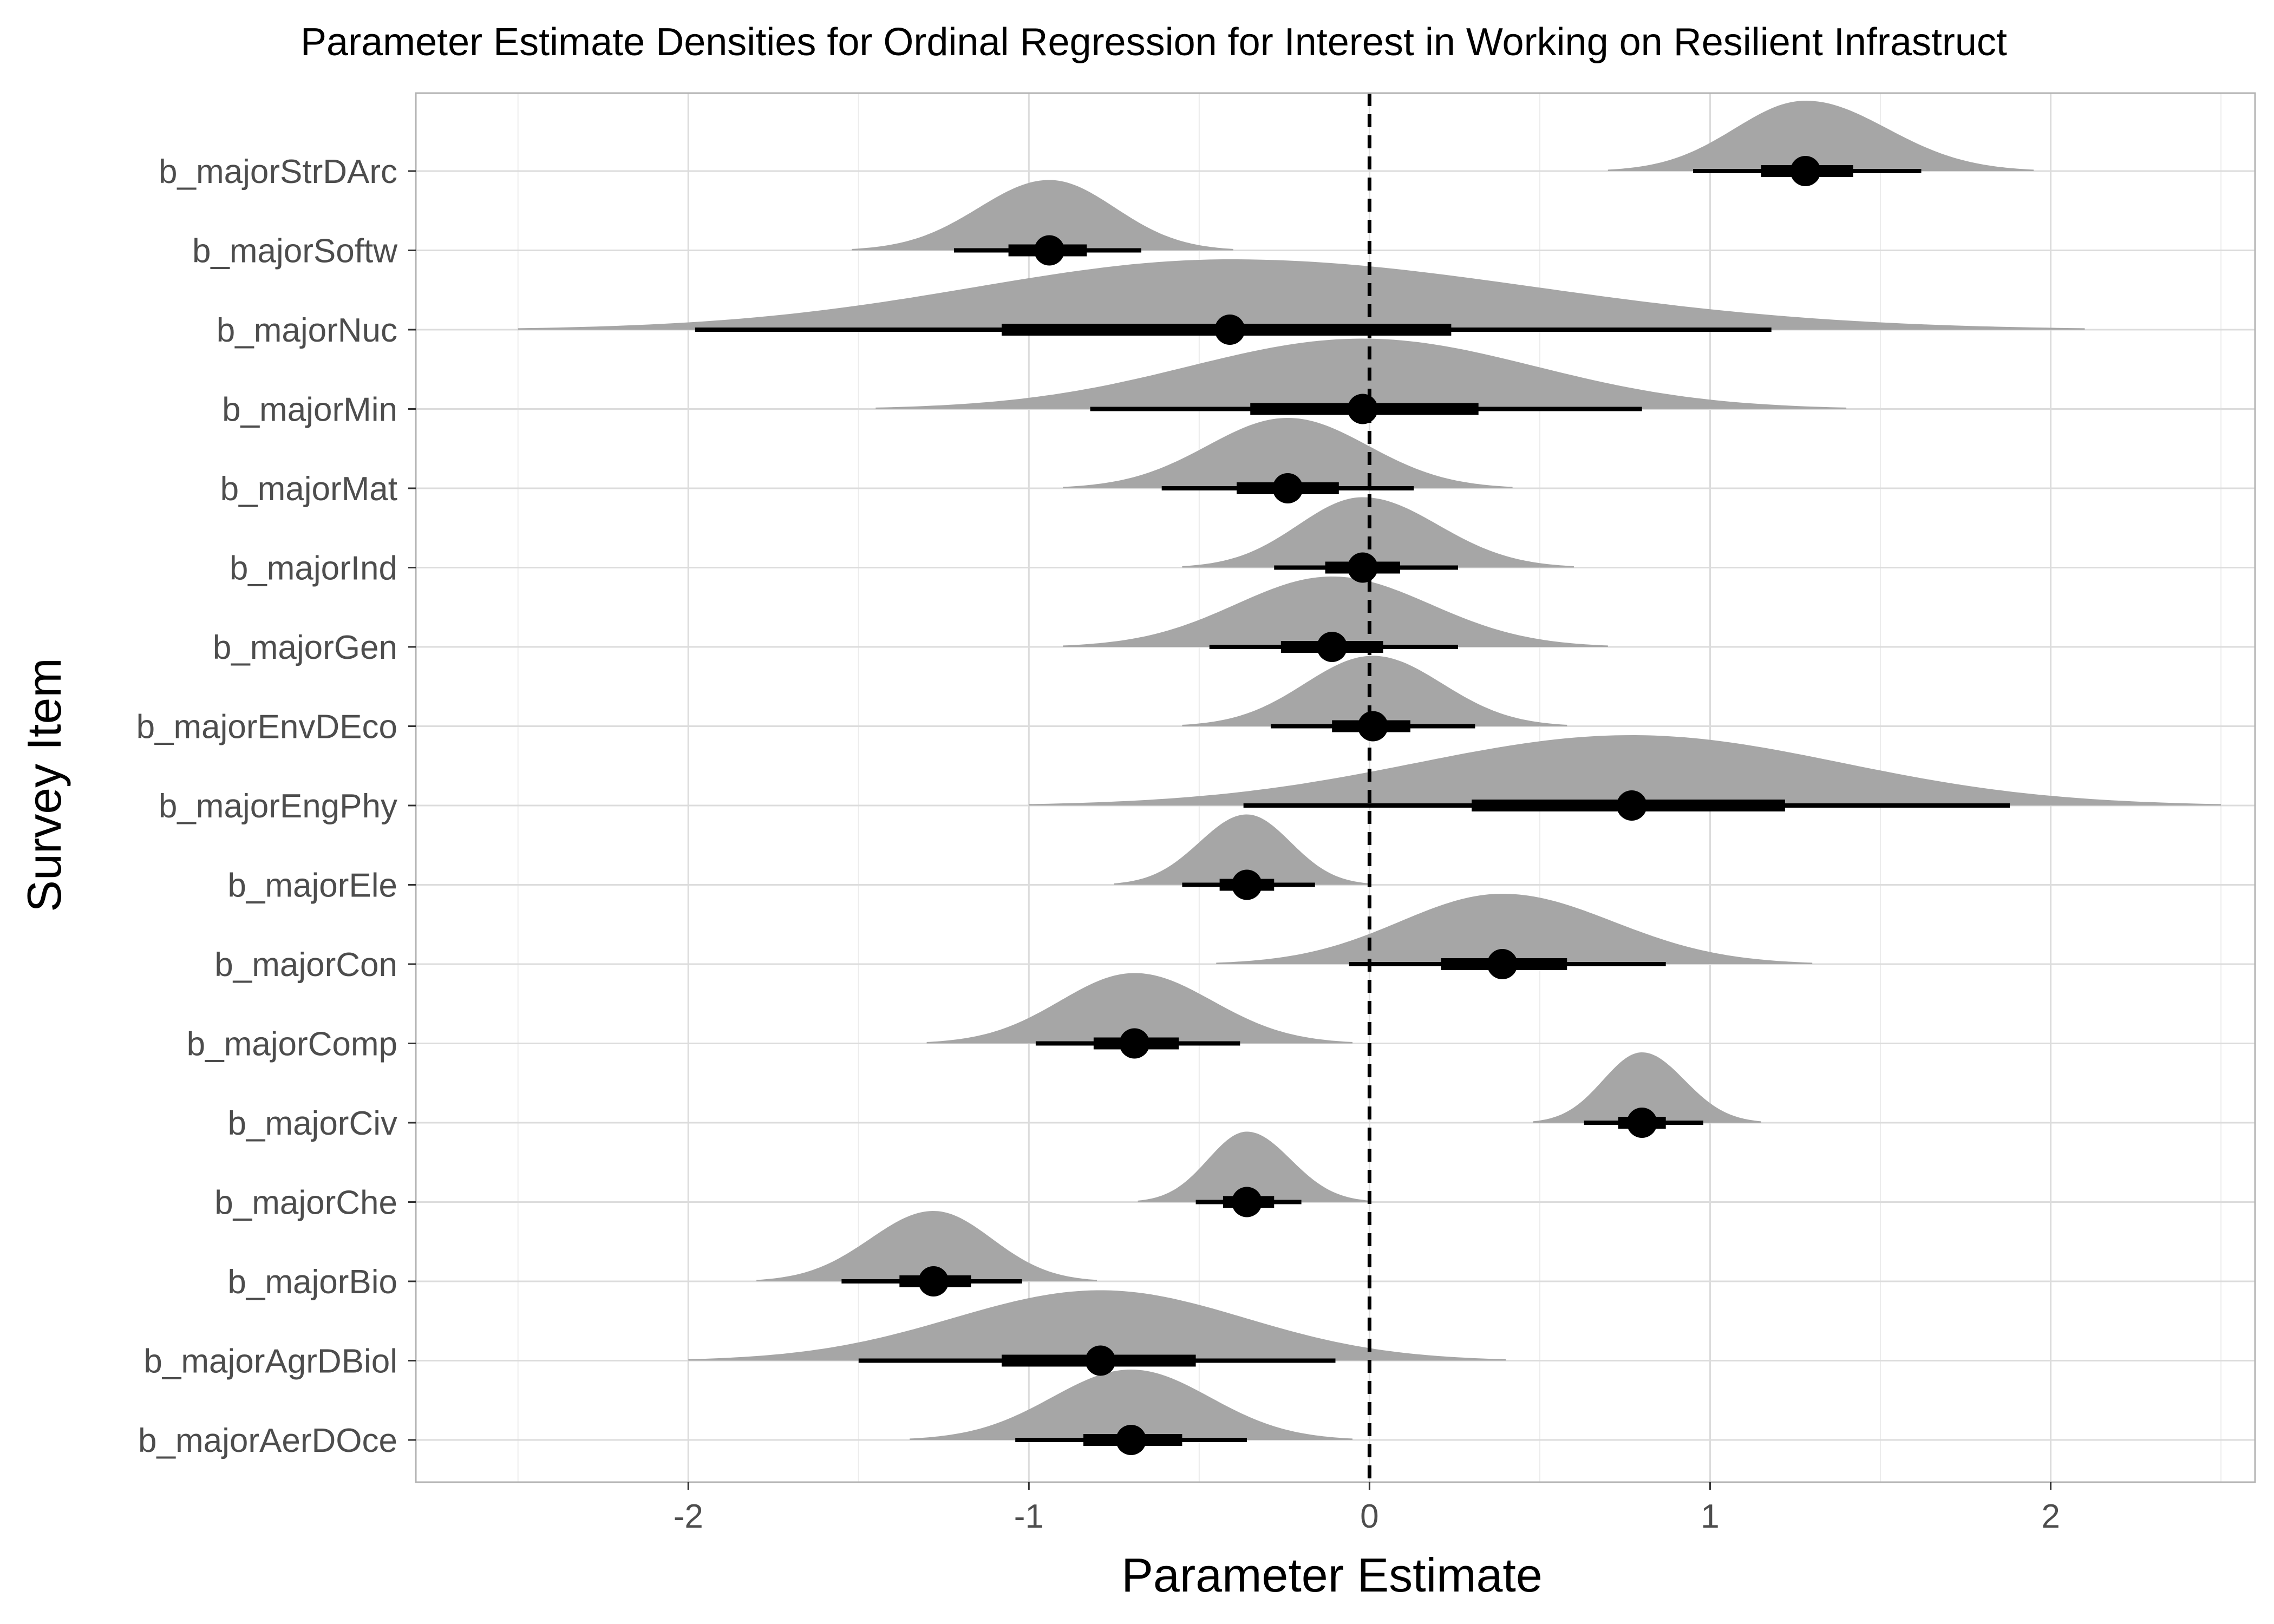 The width and height of the screenshot is (2274, 1624). I want to click on y-tick-label: b_majorMin, so click(310, 410).